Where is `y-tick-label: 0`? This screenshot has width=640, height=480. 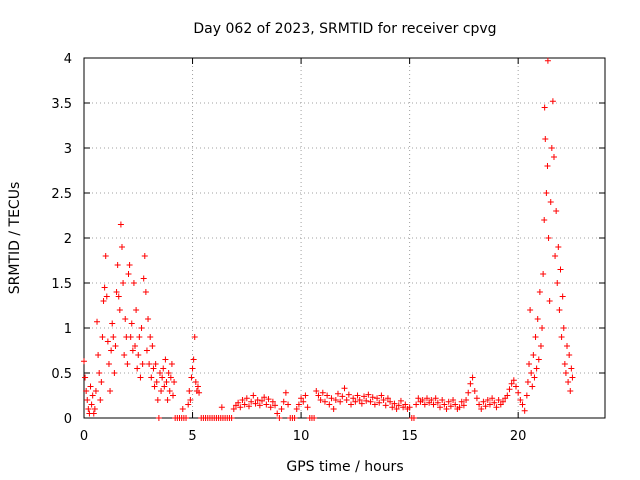 y-tick-label: 0 is located at coordinates (68, 419).